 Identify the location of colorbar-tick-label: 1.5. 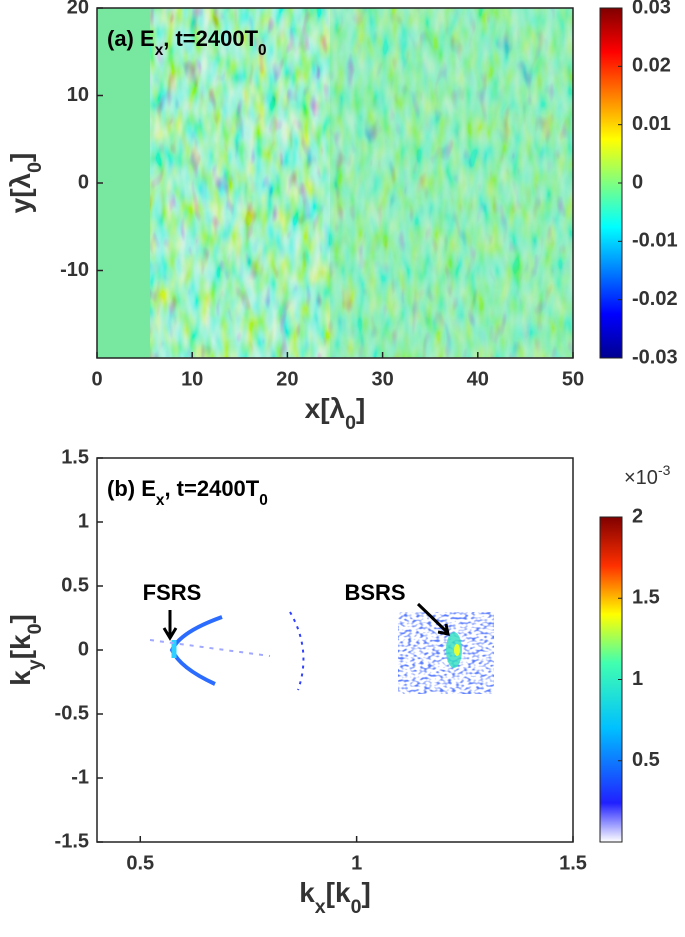
(646, 598).